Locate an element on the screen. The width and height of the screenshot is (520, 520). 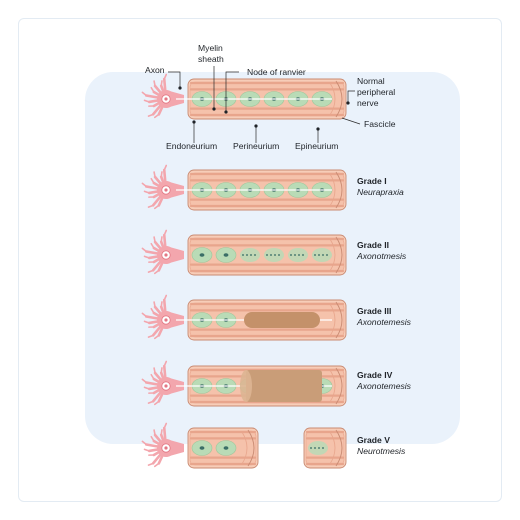
axon-damage is located at coordinates (282, 320).